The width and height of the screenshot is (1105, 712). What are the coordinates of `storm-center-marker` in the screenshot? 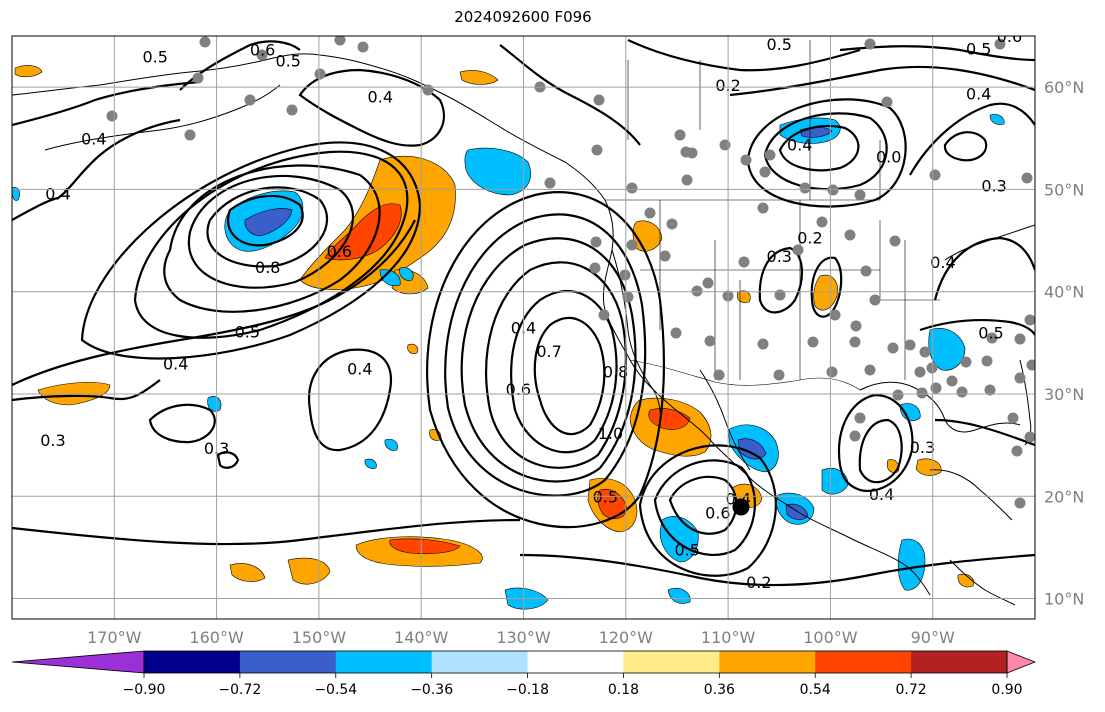 It's located at (741, 507).